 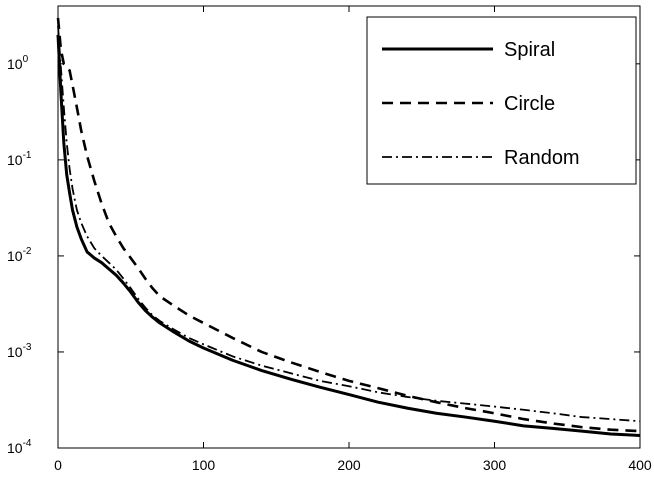 I want to click on legend-box, so click(x=501, y=100).